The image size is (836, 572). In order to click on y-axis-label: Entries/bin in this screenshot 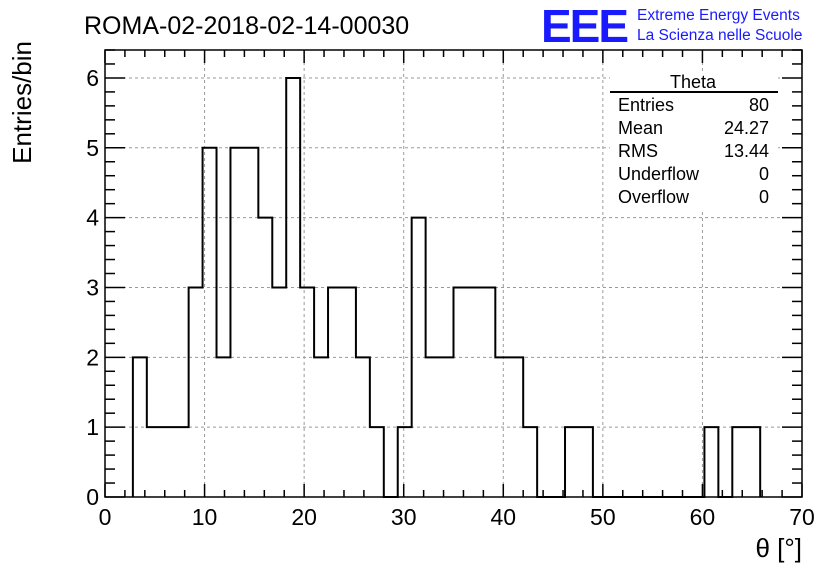, I will do `click(22, 102)`.